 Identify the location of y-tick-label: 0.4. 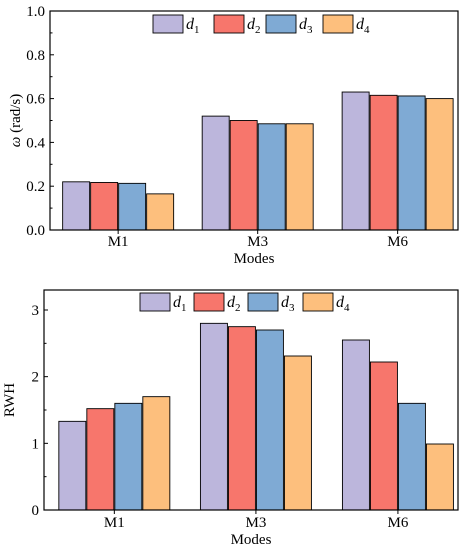
(35, 143).